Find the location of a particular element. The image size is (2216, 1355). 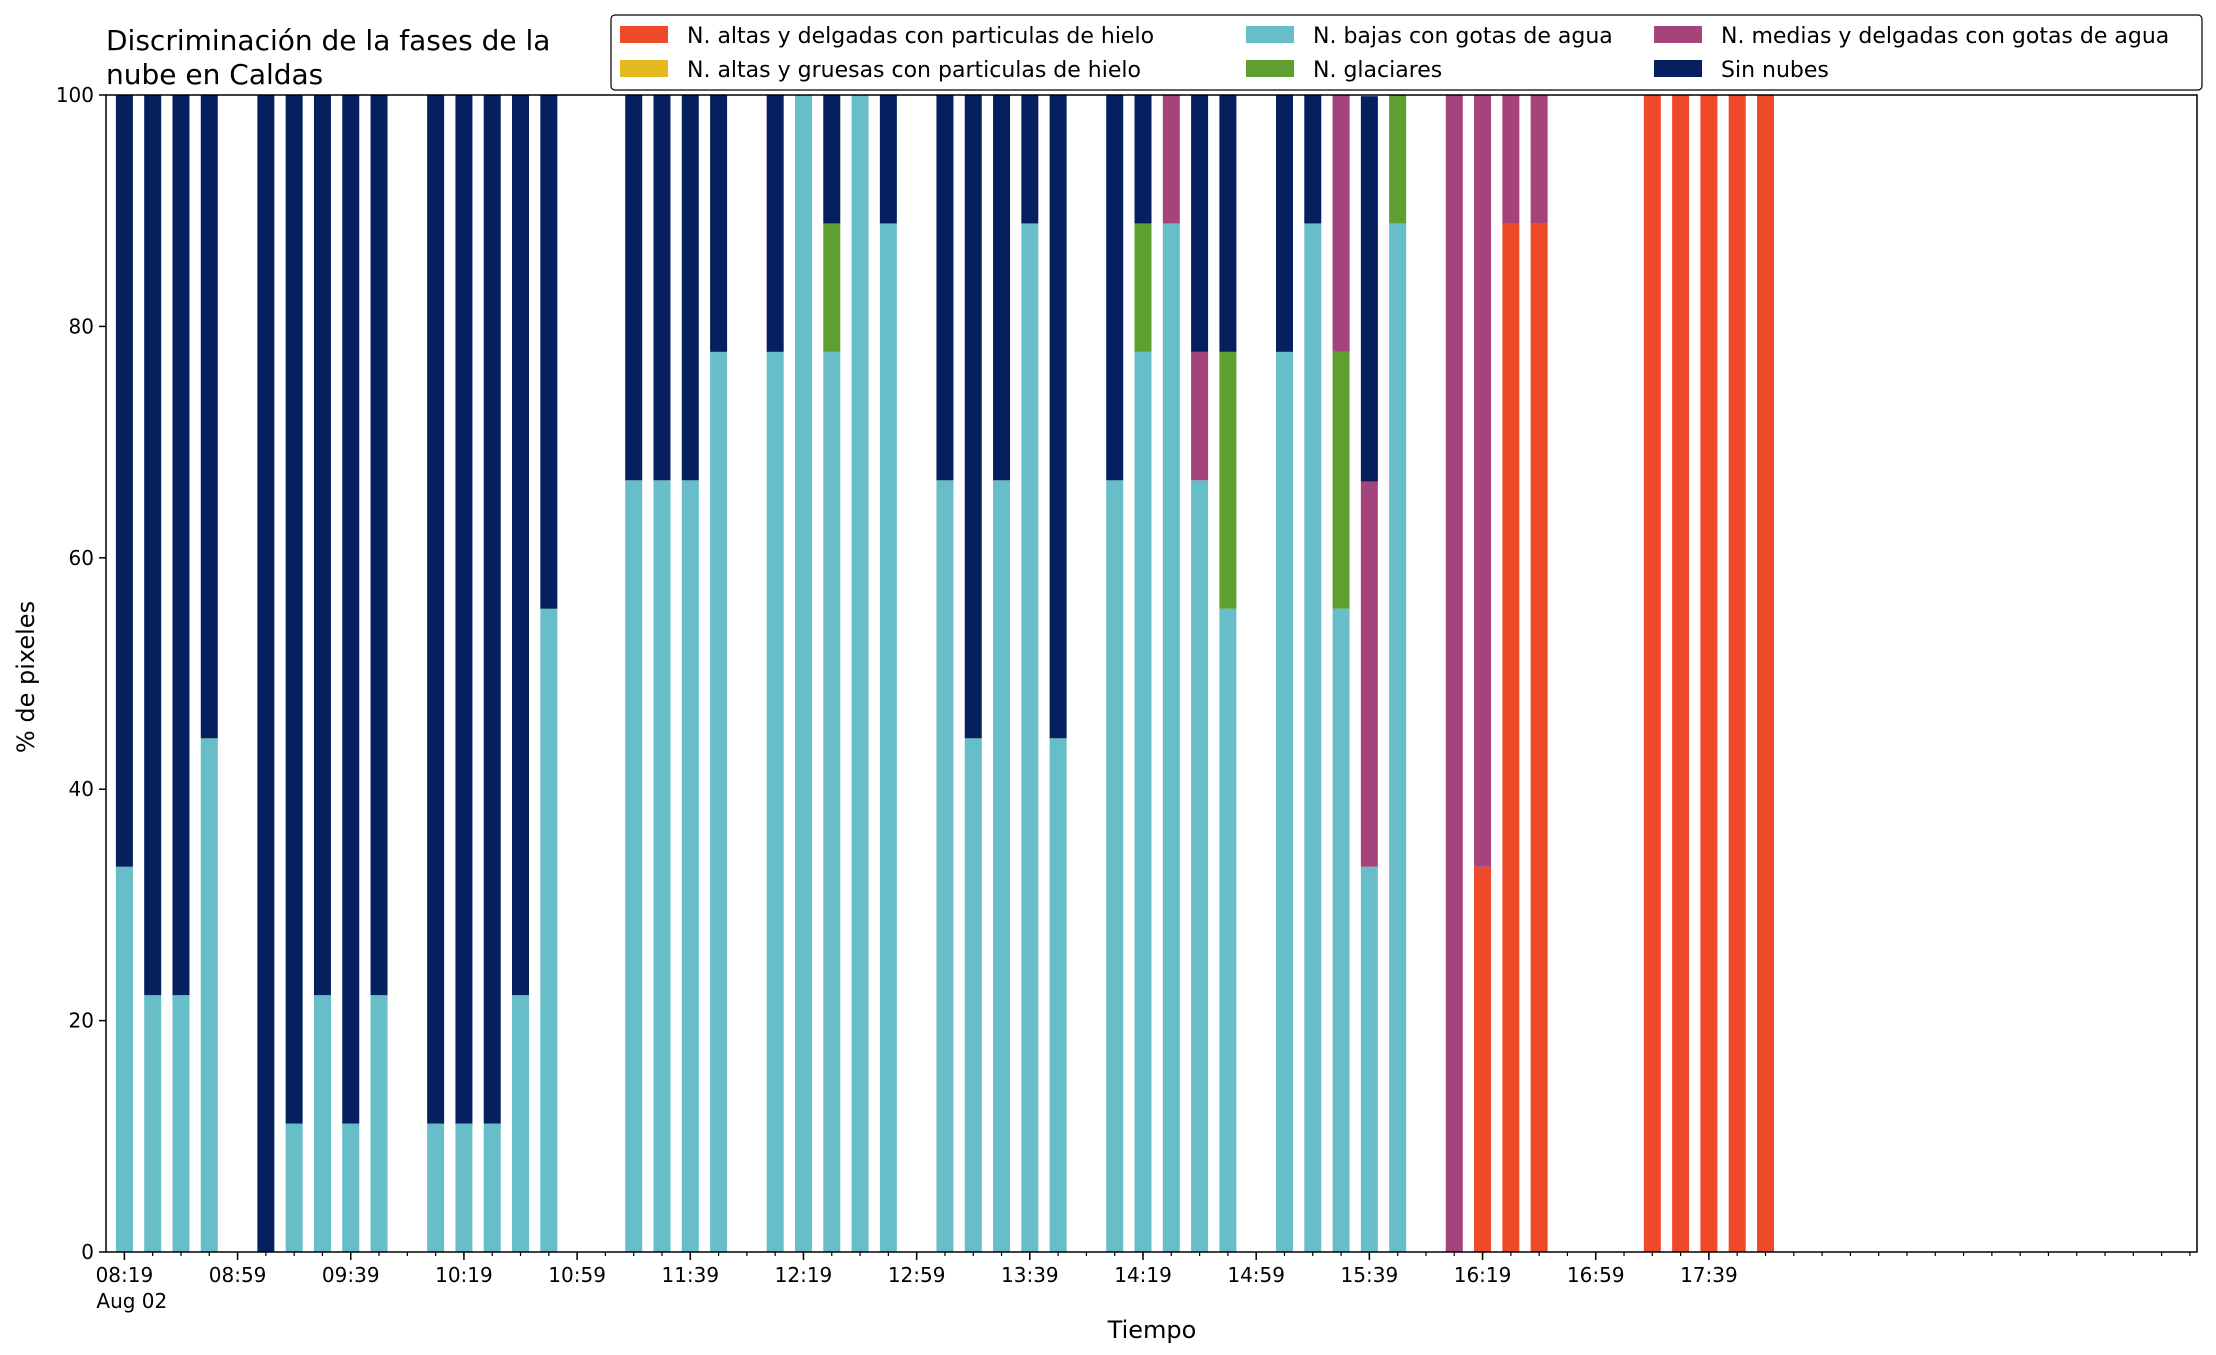

bar-segment-0939-s2 is located at coordinates (351, 1187).